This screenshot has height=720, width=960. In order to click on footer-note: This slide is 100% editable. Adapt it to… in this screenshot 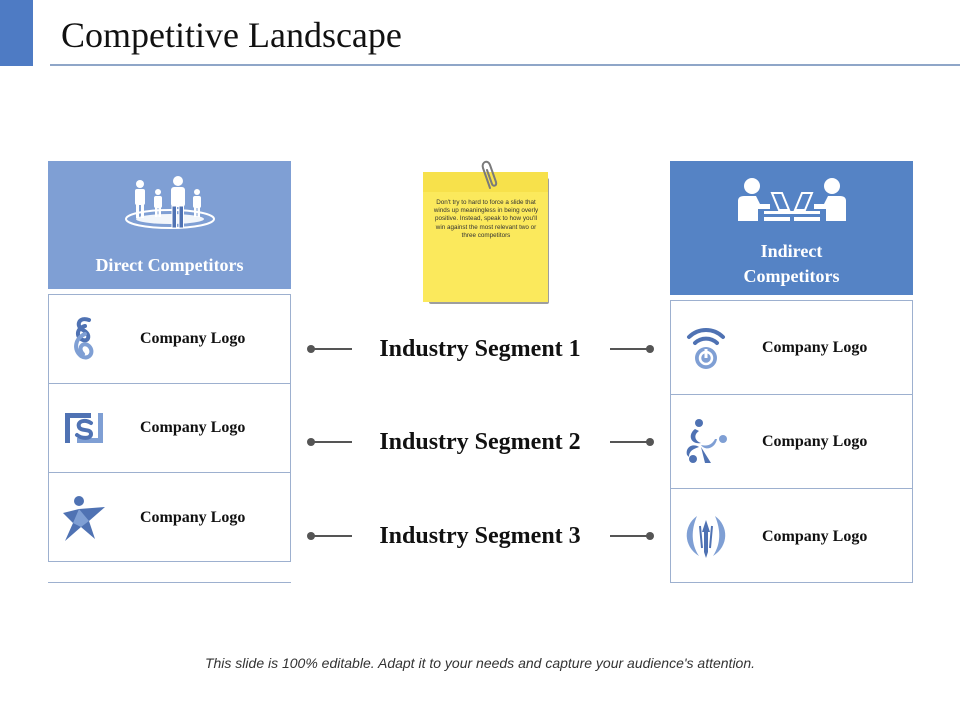, I will do `click(480, 663)`.